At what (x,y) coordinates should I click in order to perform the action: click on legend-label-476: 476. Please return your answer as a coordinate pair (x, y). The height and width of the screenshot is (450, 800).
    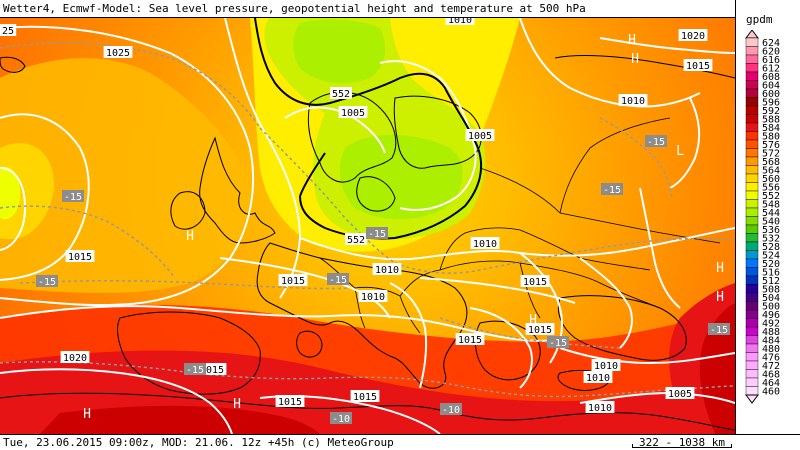
    Looking at the image, I should click on (771, 358).